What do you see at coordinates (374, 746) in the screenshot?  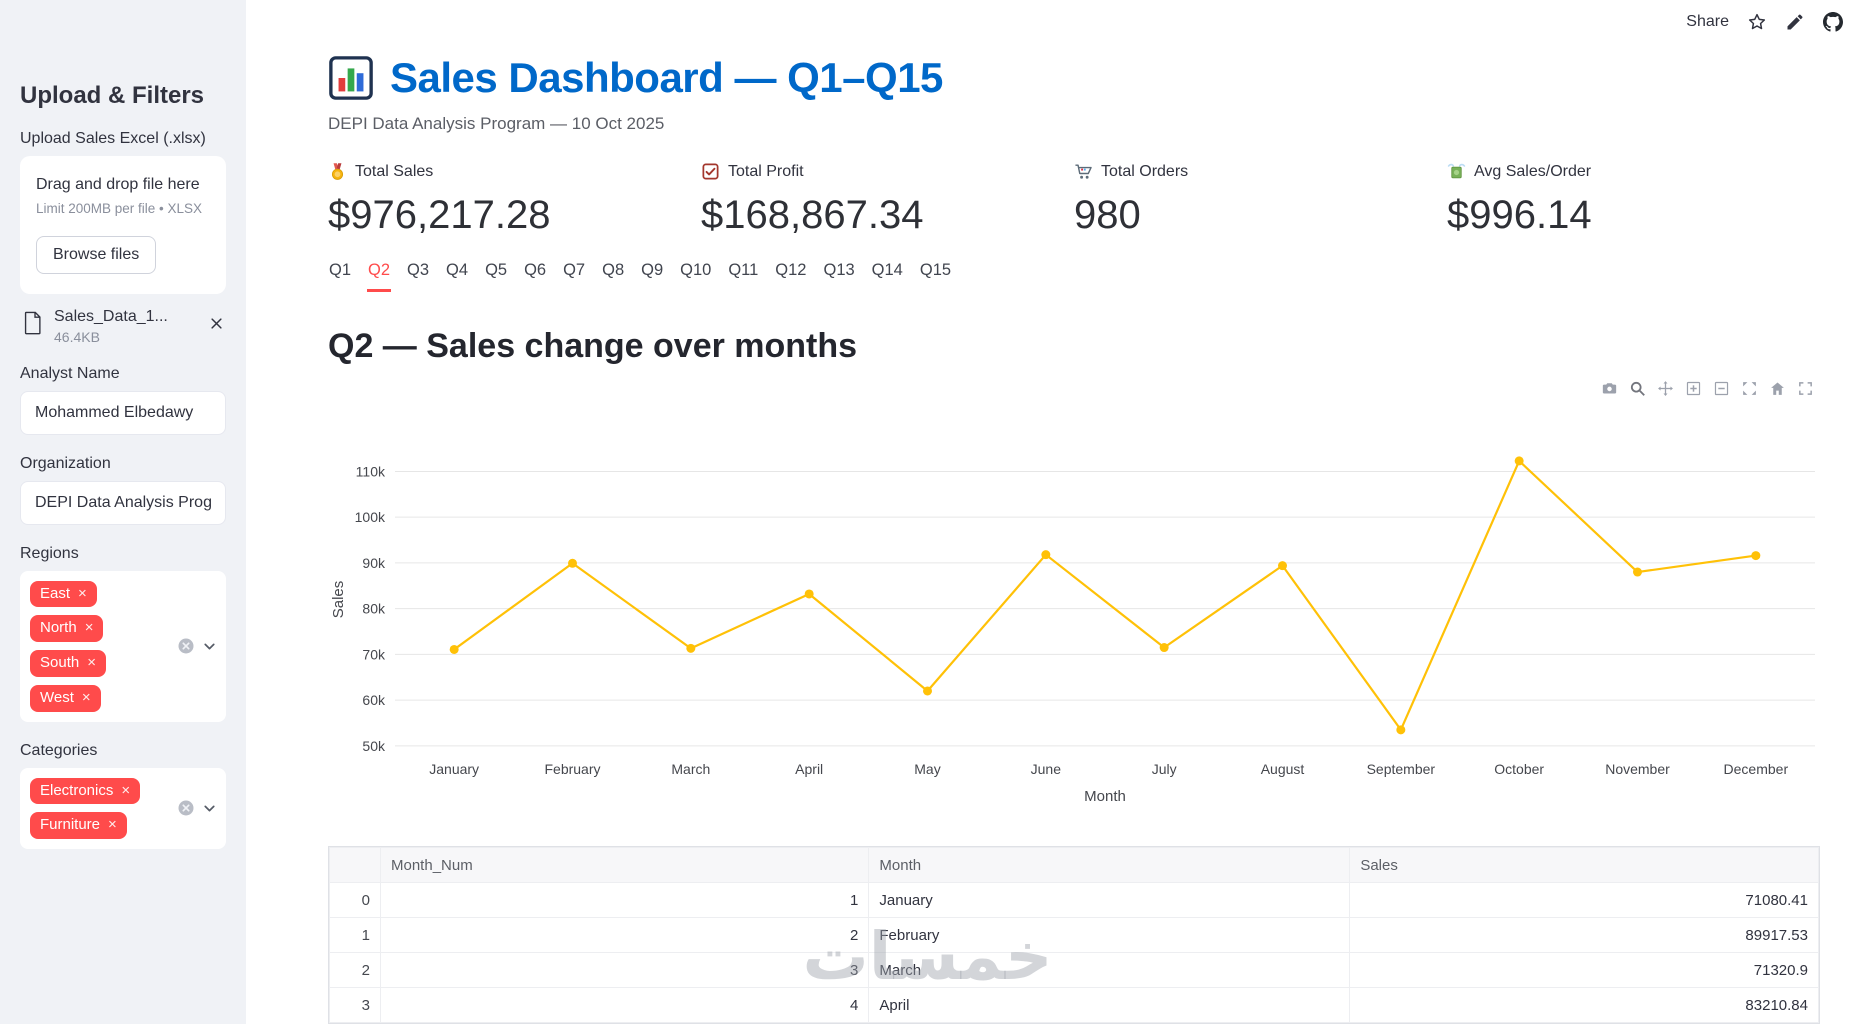 I see `svg-text: 50k` at bounding box center [374, 746].